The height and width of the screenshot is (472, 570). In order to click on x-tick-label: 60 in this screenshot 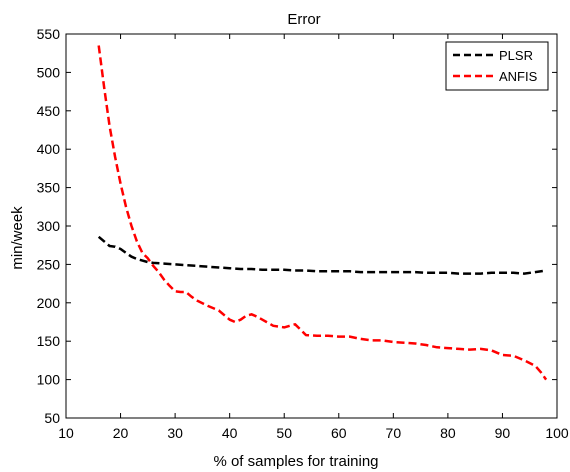, I will do `click(339, 433)`.